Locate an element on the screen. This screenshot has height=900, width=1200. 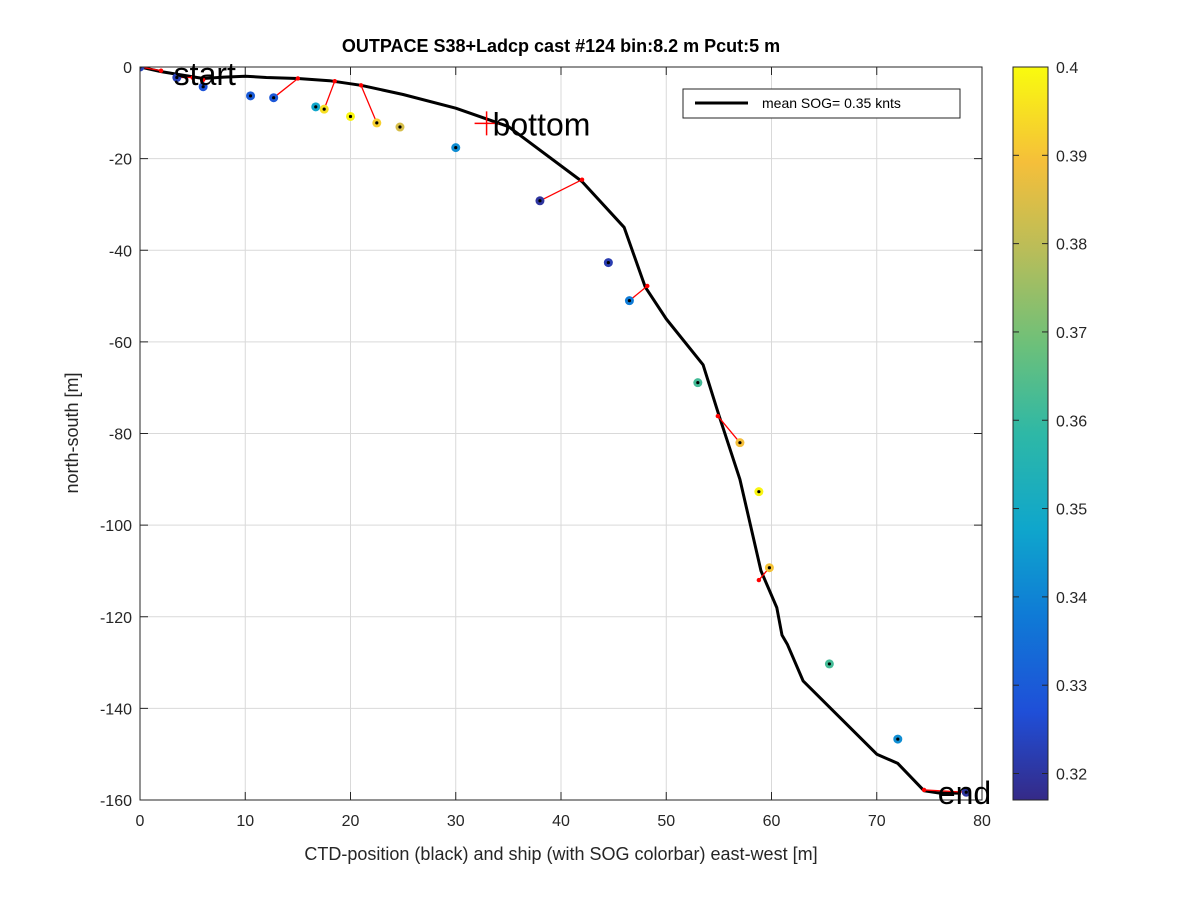
x-tick-label: 10 is located at coordinates (245, 821).